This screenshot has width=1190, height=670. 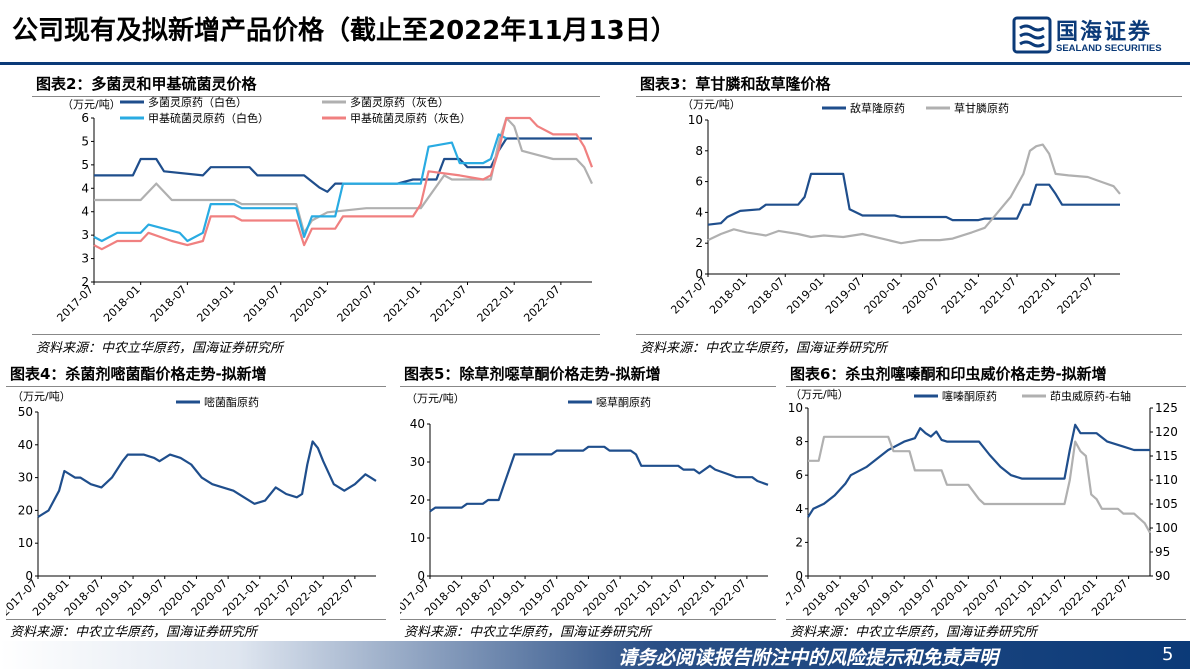 What do you see at coordinates (877, 108) in the screenshot?
I see `legend-label-0: 敌草隆原药` at bounding box center [877, 108].